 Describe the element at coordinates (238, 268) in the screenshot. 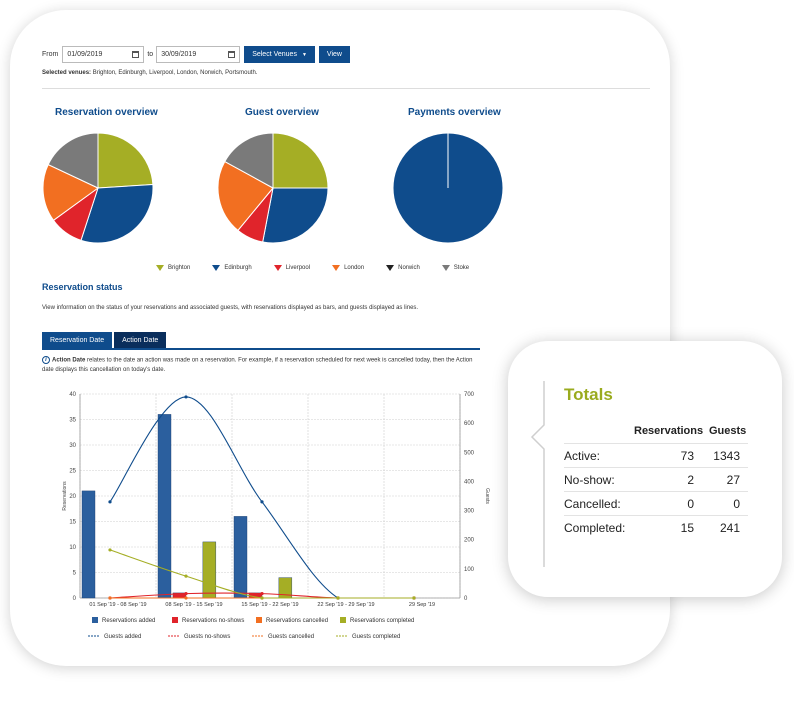

I see `venue-legend-label: Edinburgh` at that location.